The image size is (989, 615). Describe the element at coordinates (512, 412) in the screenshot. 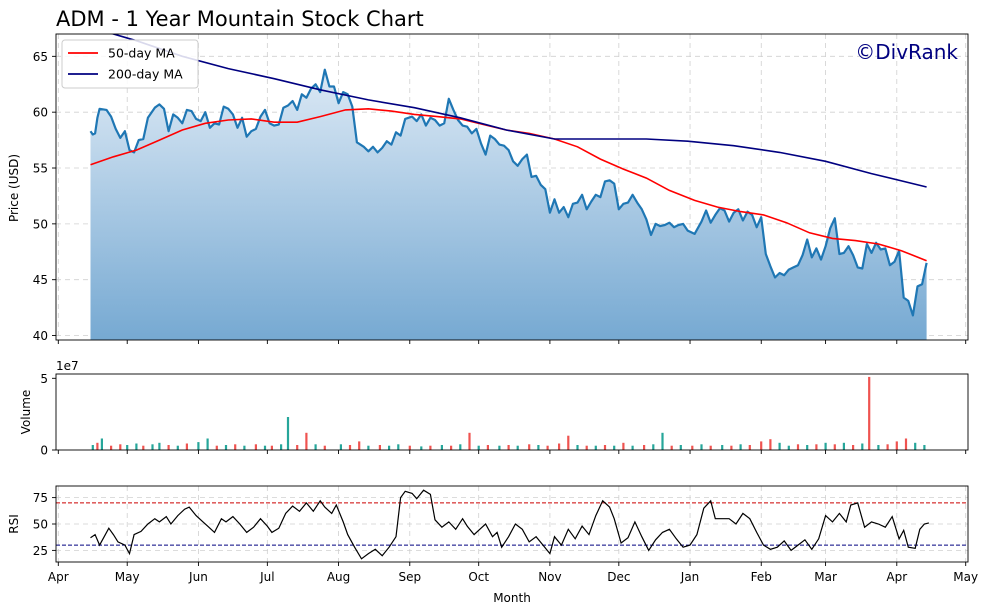

I see `volume-axes-frame` at that location.